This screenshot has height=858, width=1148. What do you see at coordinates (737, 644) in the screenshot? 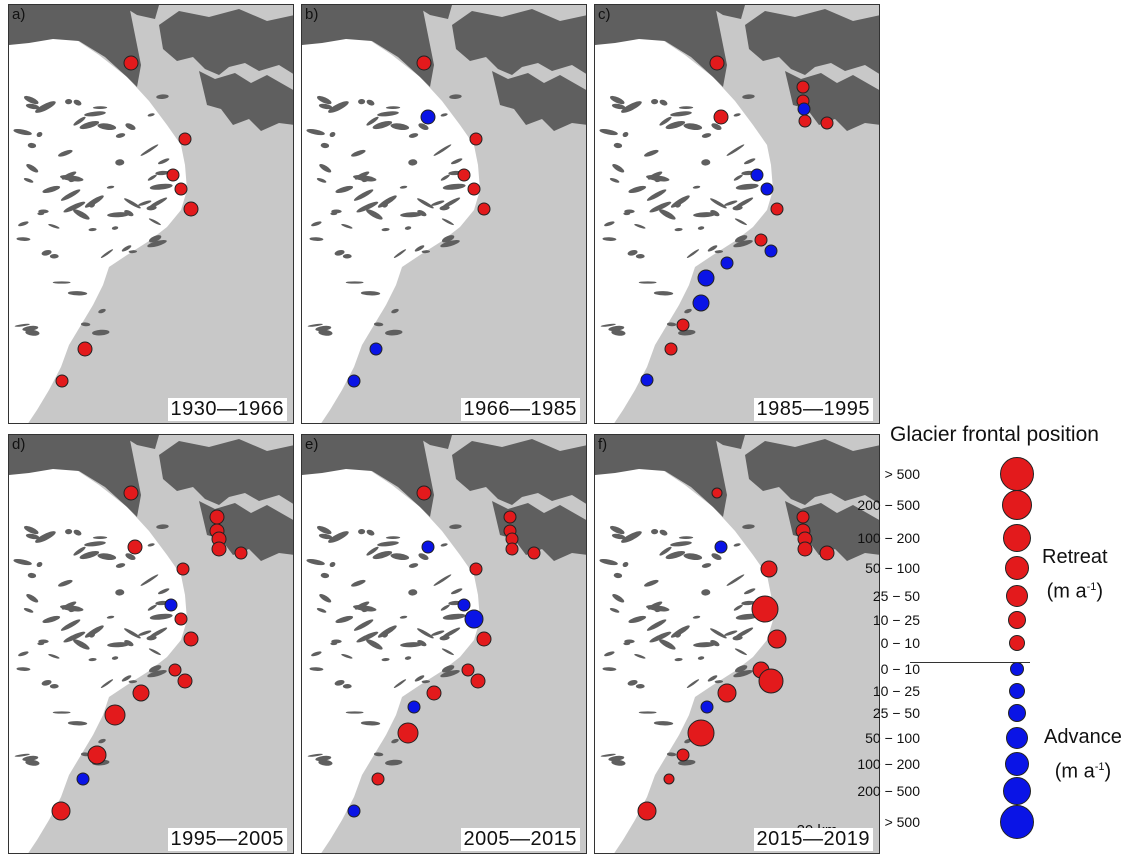
I see `map-panel-f: f) 2015—2019` at bounding box center [737, 644].